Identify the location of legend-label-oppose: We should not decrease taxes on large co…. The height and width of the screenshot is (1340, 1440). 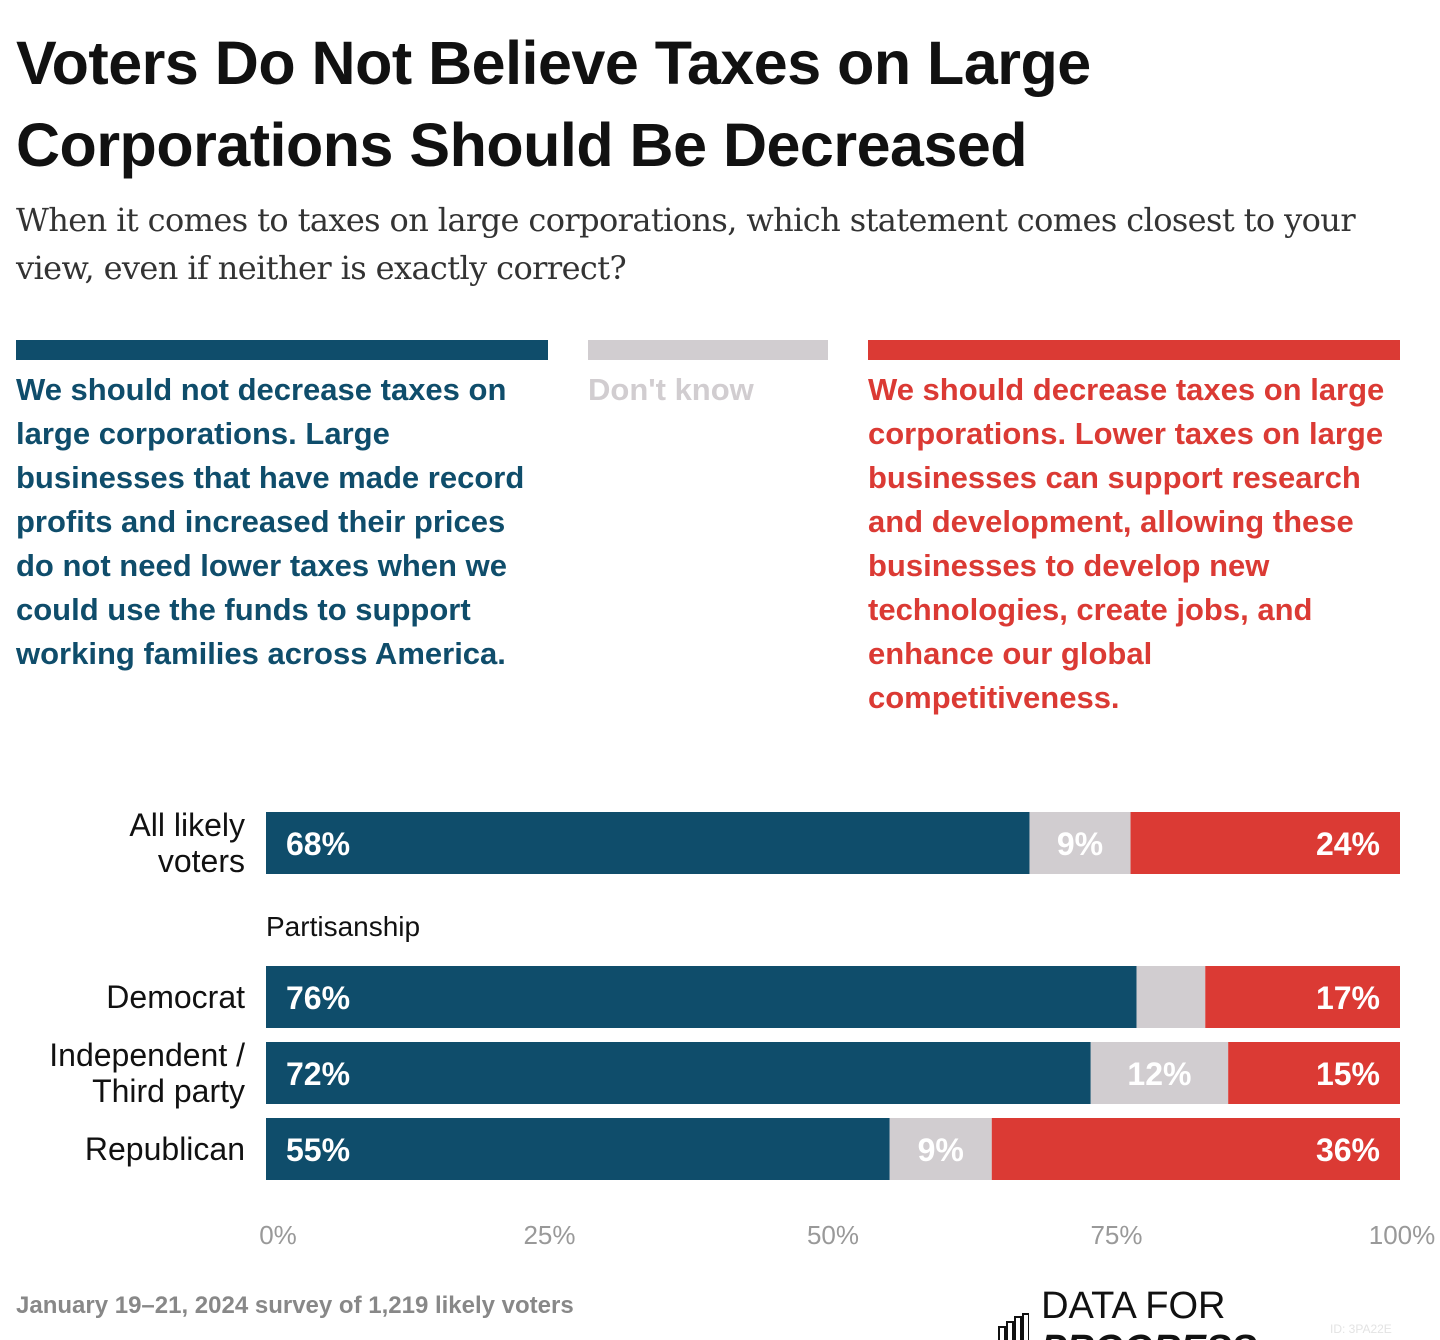
(270, 521).